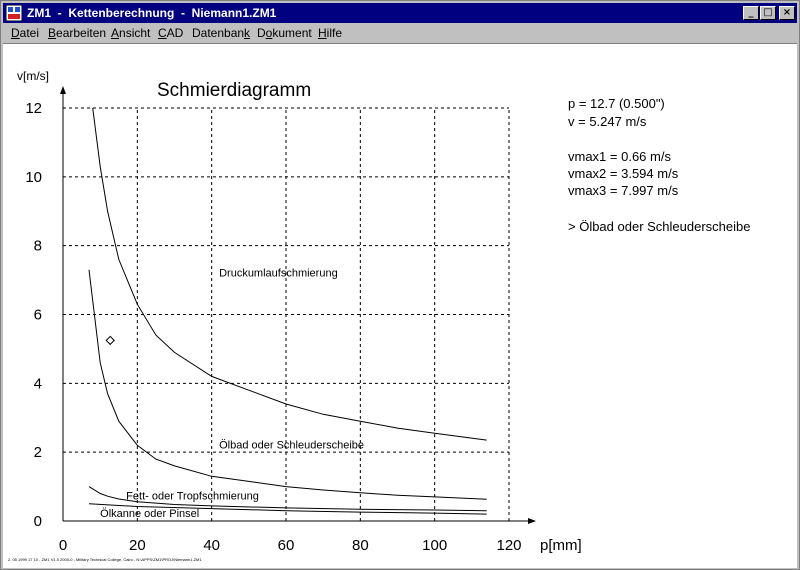  Describe the element at coordinates (211, 545) in the screenshot. I see `x-tick-label: 40` at that location.